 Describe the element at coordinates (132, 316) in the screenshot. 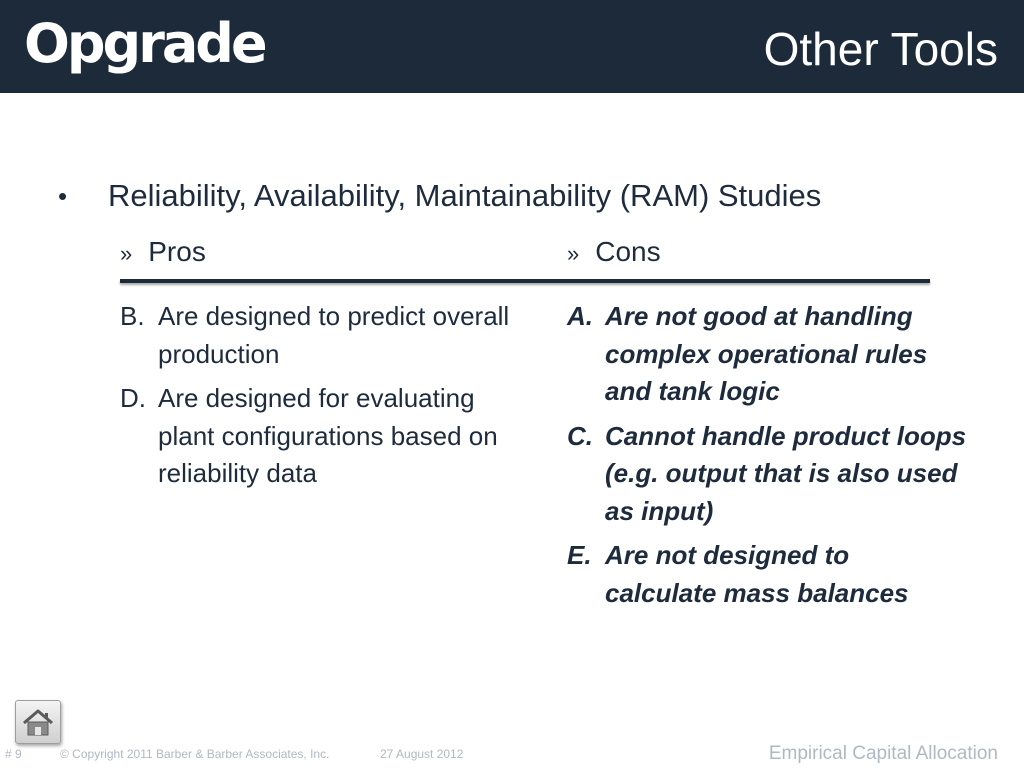

I see `item-letter: B.` at that location.